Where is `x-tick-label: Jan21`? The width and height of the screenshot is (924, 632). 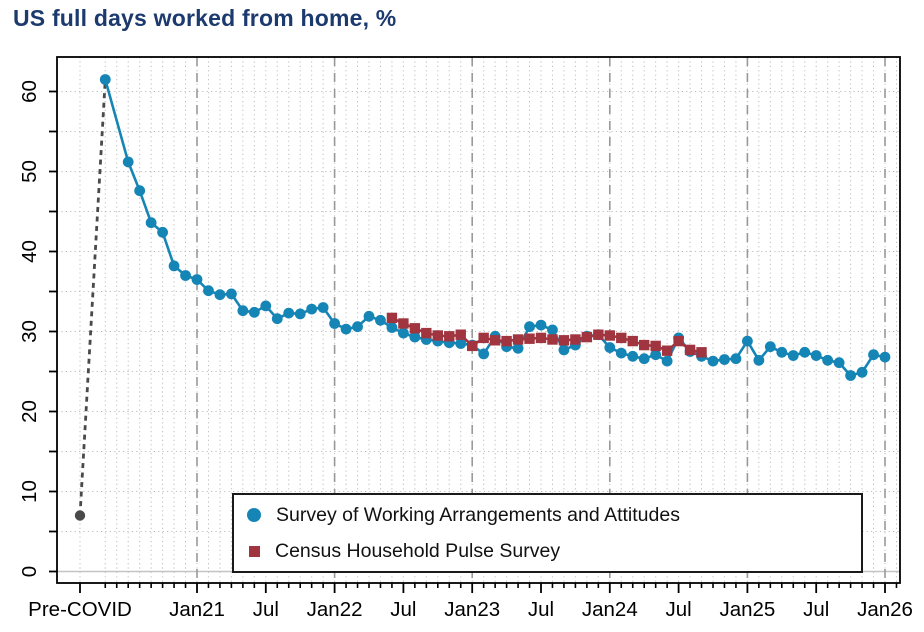
x-tick-label: Jan21 is located at coordinates (197, 609).